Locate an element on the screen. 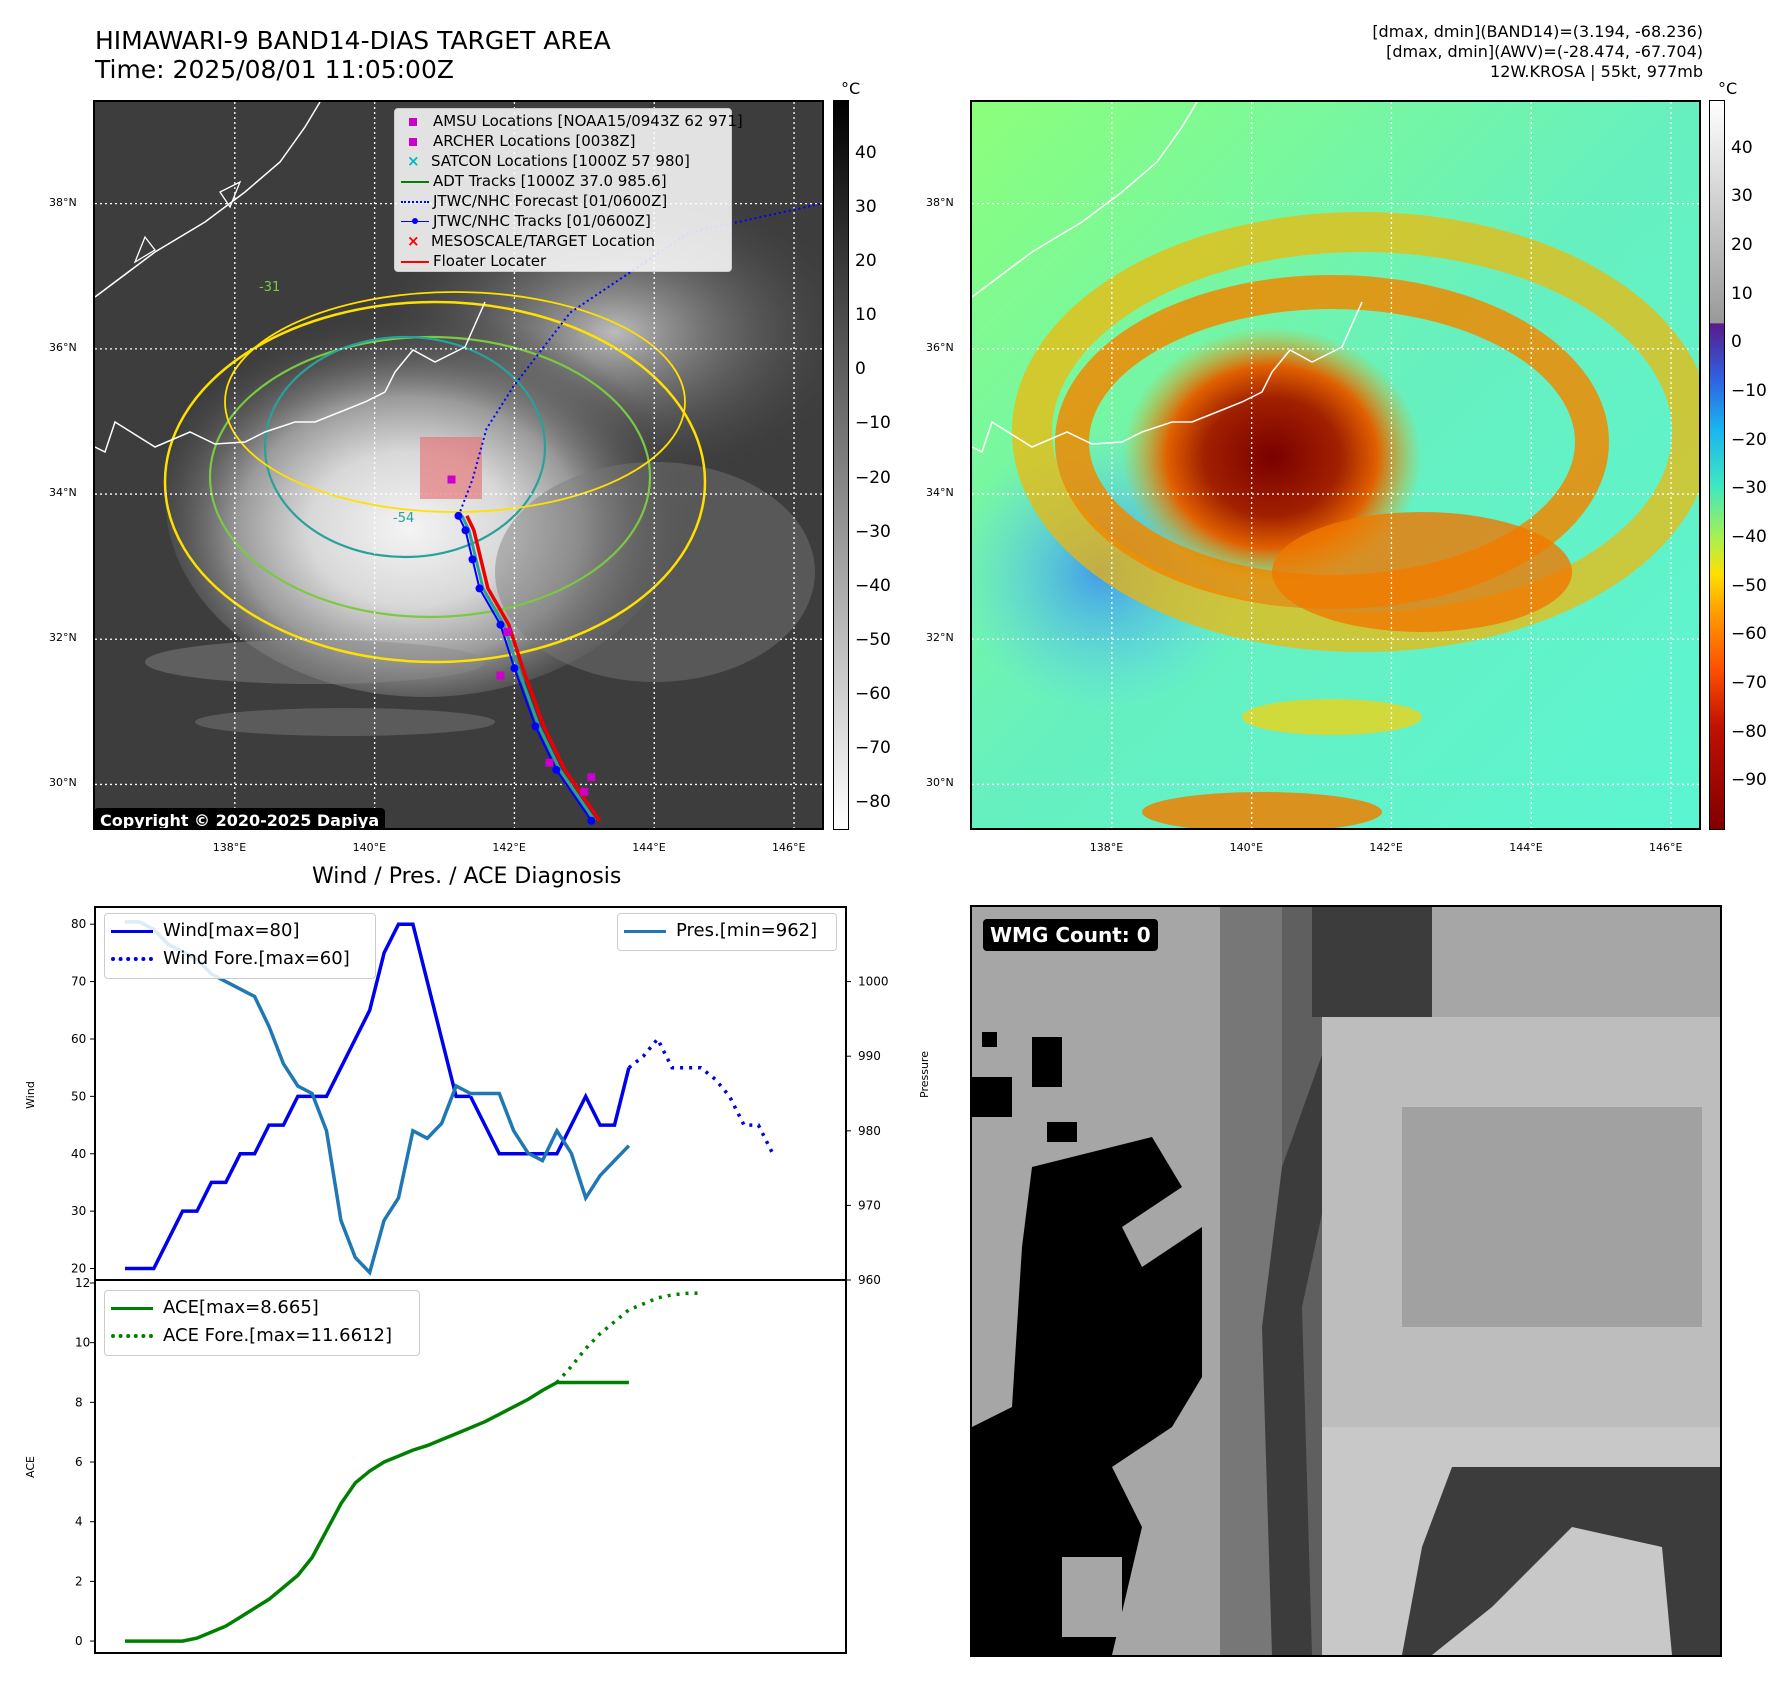  outer-spiral-band is located at coordinates (1355, 432).